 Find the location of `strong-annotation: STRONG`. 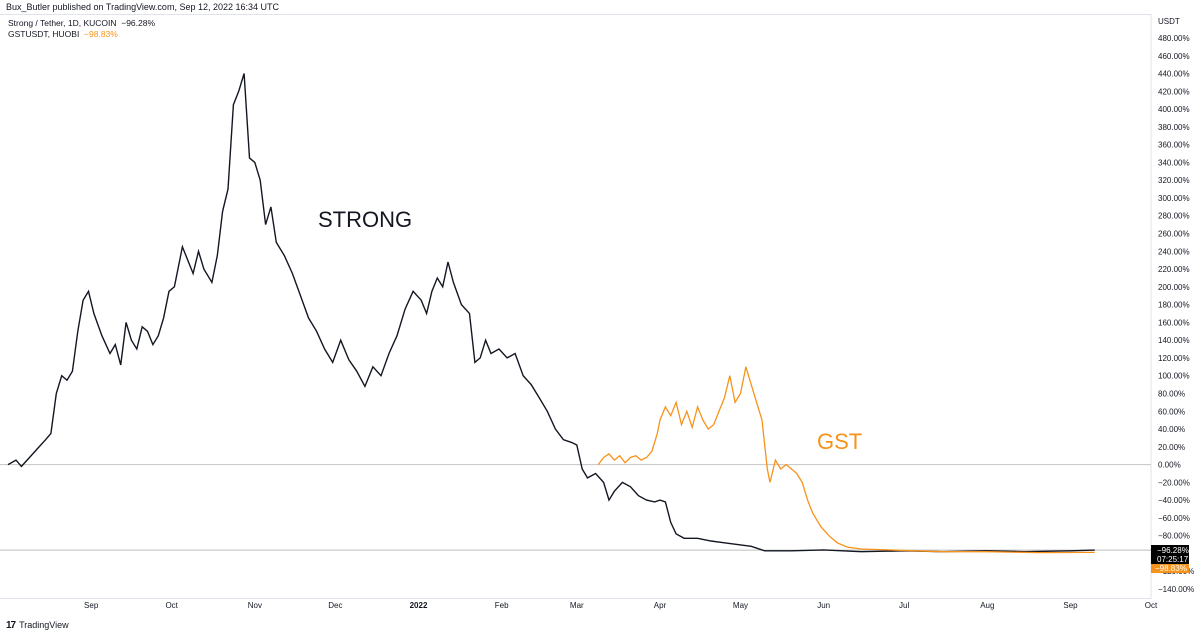

strong-annotation: STRONG is located at coordinates (365, 219).